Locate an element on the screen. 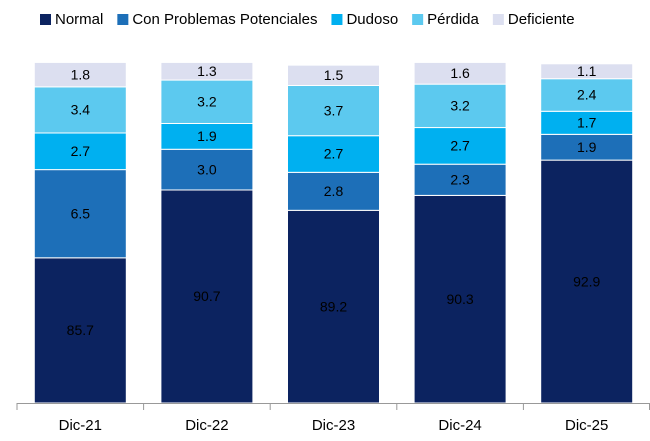  data-label: 6.5 is located at coordinates (81, 213).